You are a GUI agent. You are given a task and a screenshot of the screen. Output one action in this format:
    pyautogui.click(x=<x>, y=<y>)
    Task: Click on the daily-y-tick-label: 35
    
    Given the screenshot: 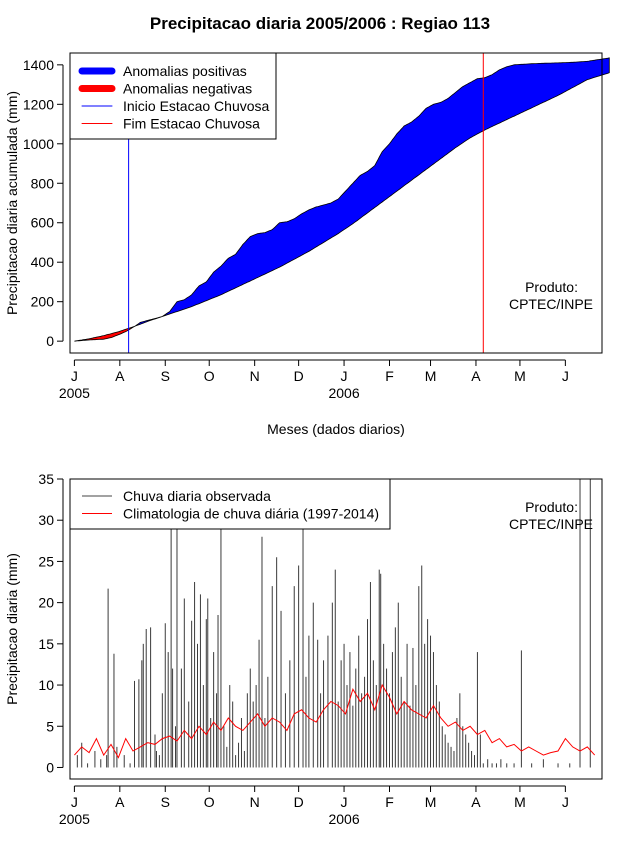 What is the action you would take?
    pyautogui.click(x=46, y=479)
    